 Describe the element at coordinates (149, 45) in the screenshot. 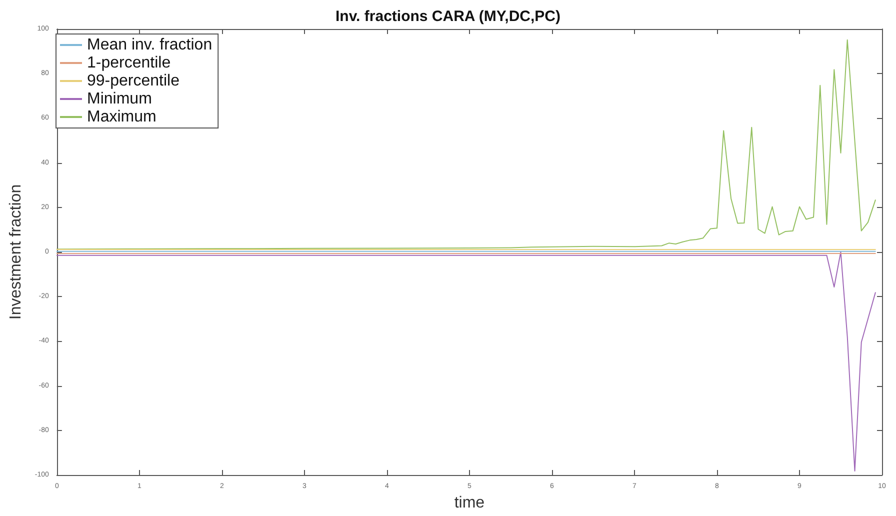

I see `legend-label: Mean inv. fraction` at that location.